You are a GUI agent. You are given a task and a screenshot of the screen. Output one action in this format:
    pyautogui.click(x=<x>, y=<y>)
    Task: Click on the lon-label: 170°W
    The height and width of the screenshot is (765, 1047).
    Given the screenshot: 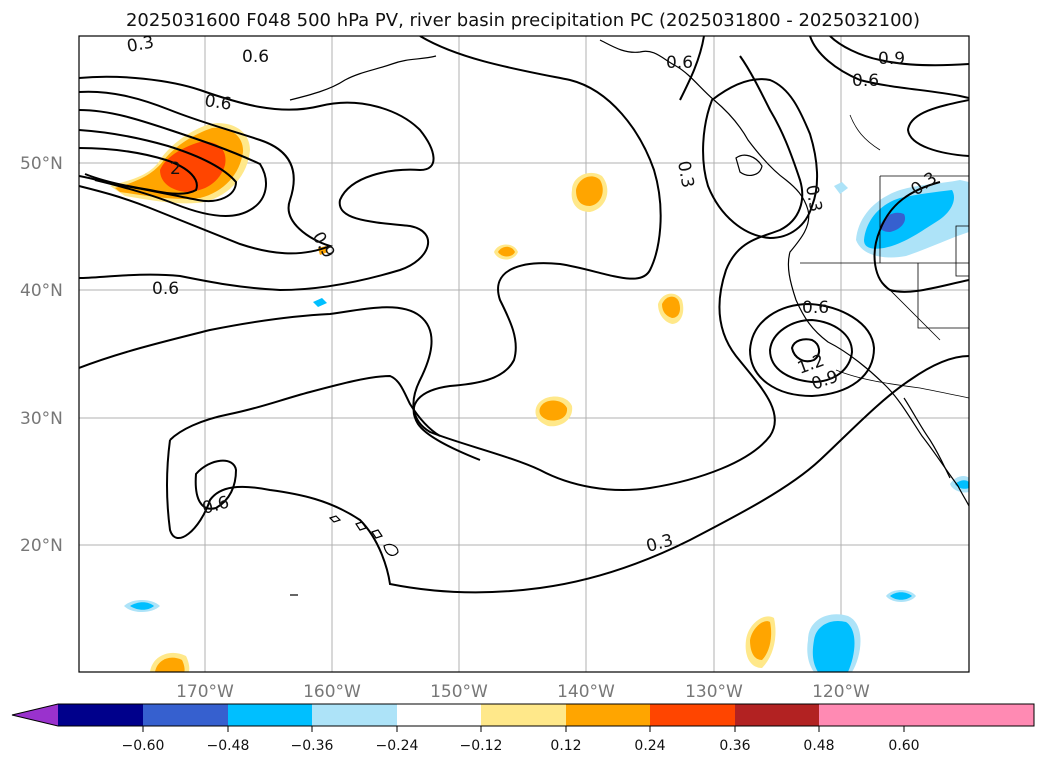 What is the action you would take?
    pyautogui.click(x=205, y=692)
    